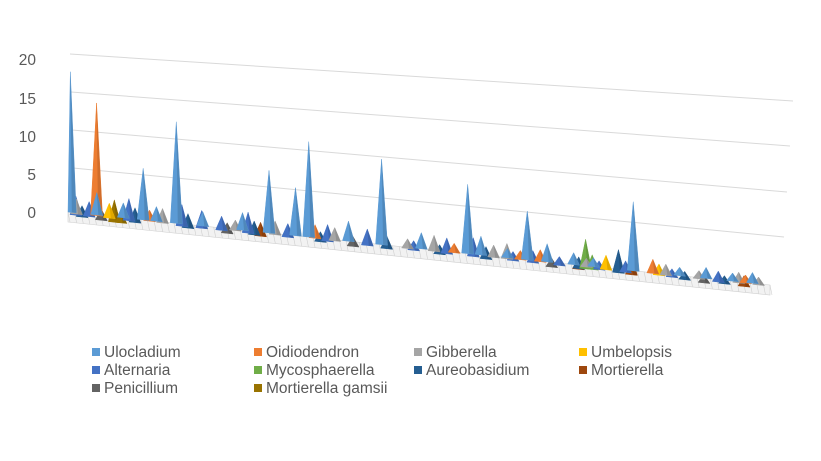  I want to click on y-tick-label: 20, so click(28, 60).